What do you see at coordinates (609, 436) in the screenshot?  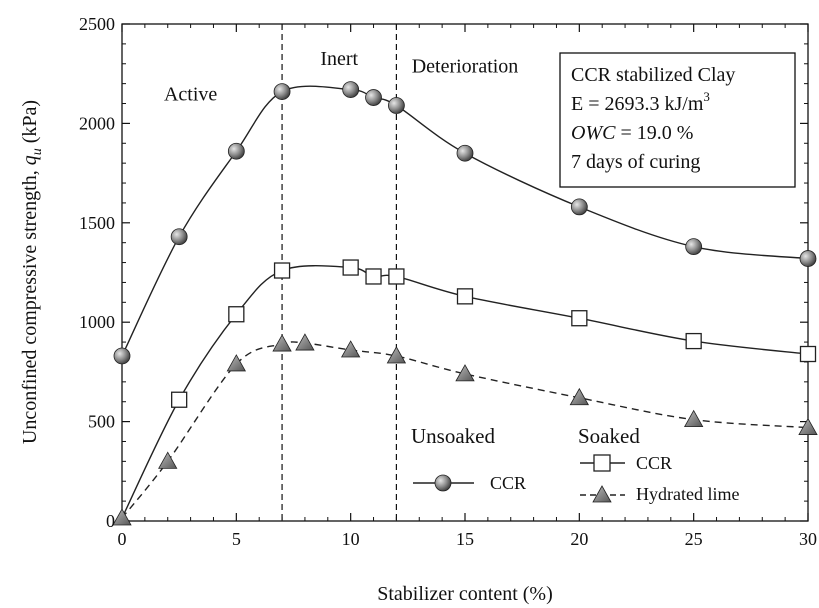 I see `legend-title-soaked: Soaked` at bounding box center [609, 436].